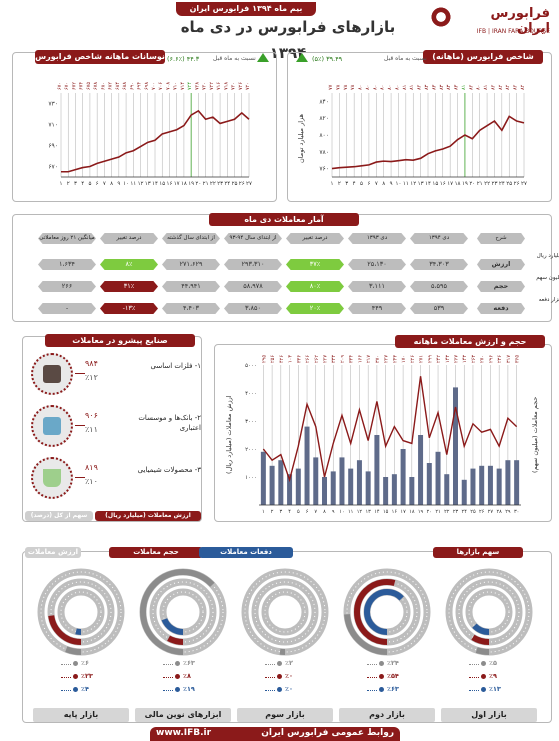 The width and height of the screenshot is (559, 741). I want to click on stats-header-cell: درصد تغییر, so click(315, 238).